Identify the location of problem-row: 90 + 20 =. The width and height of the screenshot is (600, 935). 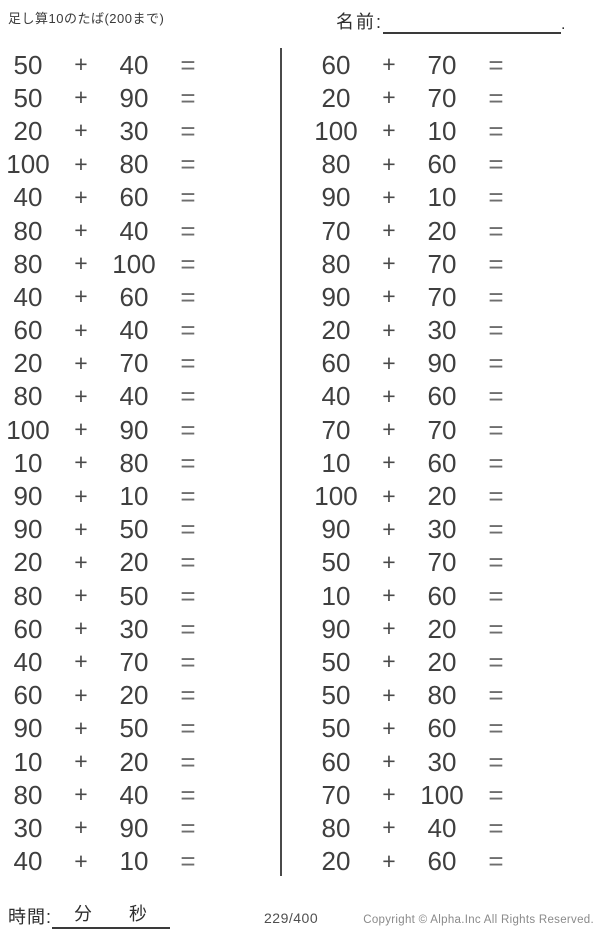
(454, 628).